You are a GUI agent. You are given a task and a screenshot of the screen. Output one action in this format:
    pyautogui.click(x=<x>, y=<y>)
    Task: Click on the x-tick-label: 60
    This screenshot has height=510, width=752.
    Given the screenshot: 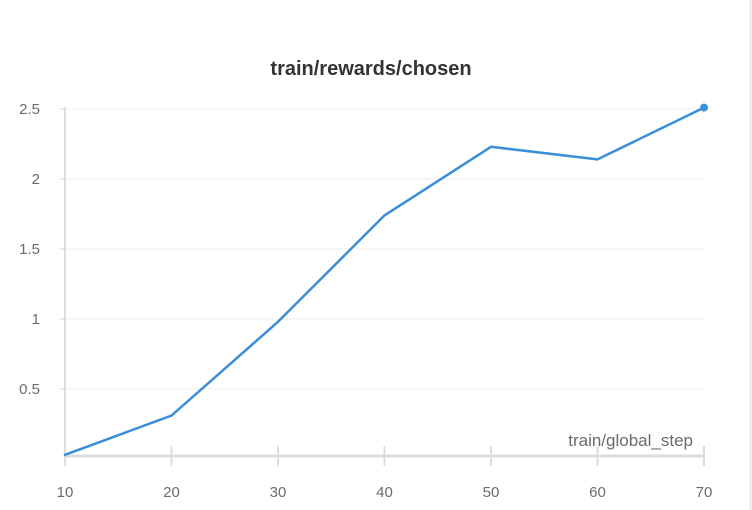 What is the action you would take?
    pyautogui.click(x=597, y=492)
    